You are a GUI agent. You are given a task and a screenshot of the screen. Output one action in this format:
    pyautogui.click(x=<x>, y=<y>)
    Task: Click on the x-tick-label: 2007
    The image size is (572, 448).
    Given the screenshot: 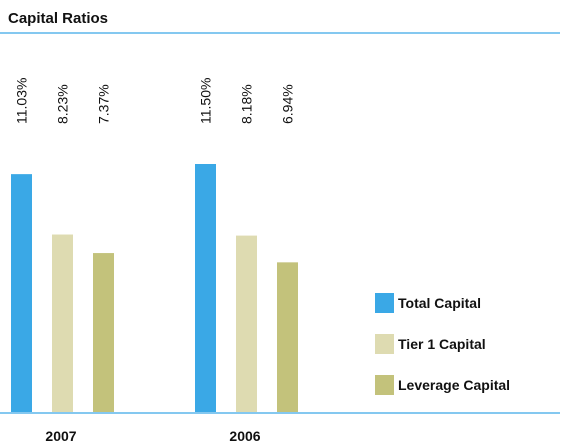 What is the action you would take?
    pyautogui.click(x=60, y=436)
    